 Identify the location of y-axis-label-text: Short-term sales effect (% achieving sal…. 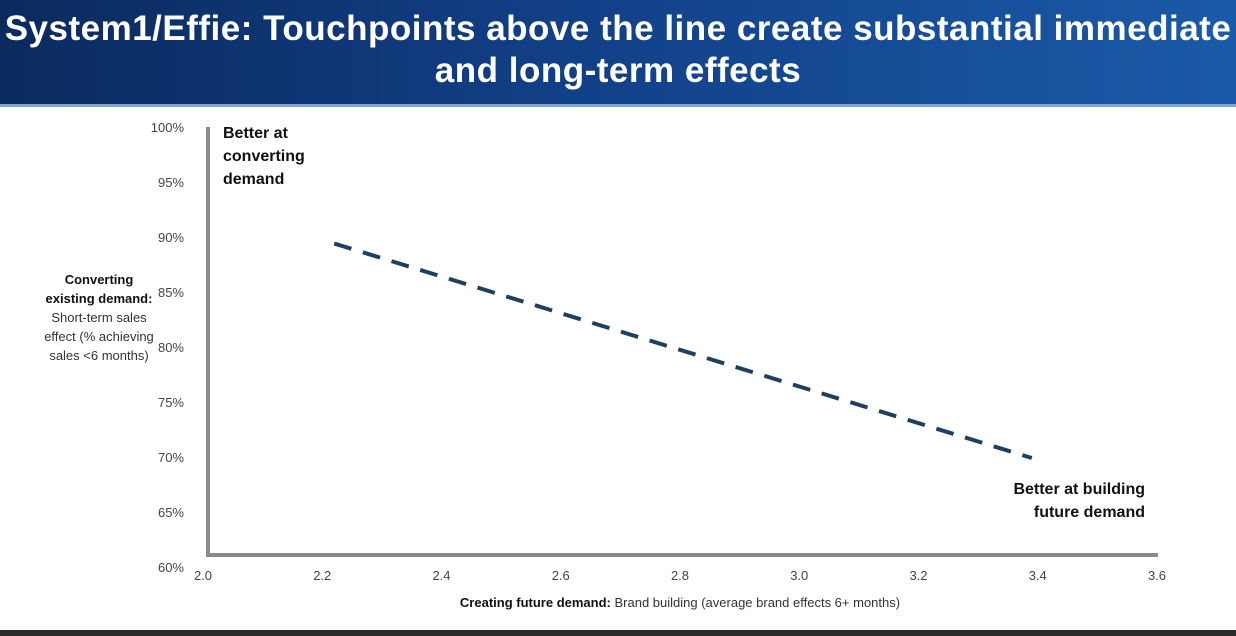
(99, 336).